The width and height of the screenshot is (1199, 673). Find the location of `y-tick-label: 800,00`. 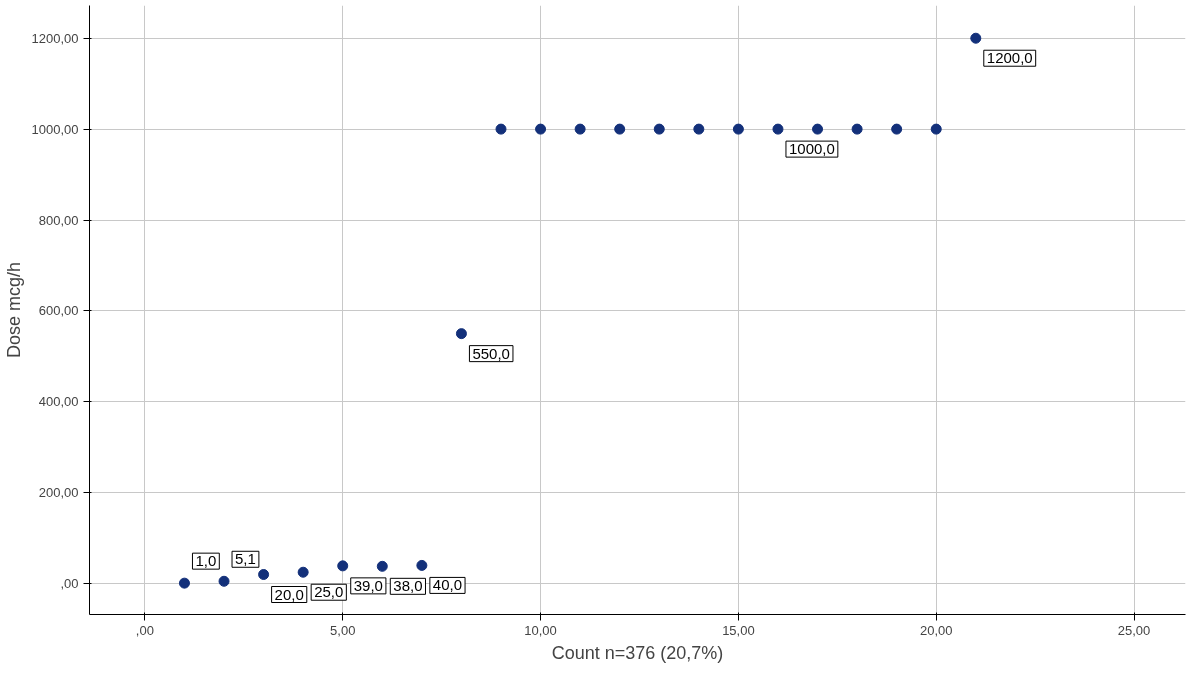

y-tick-label: 800,00 is located at coordinates (58, 220).